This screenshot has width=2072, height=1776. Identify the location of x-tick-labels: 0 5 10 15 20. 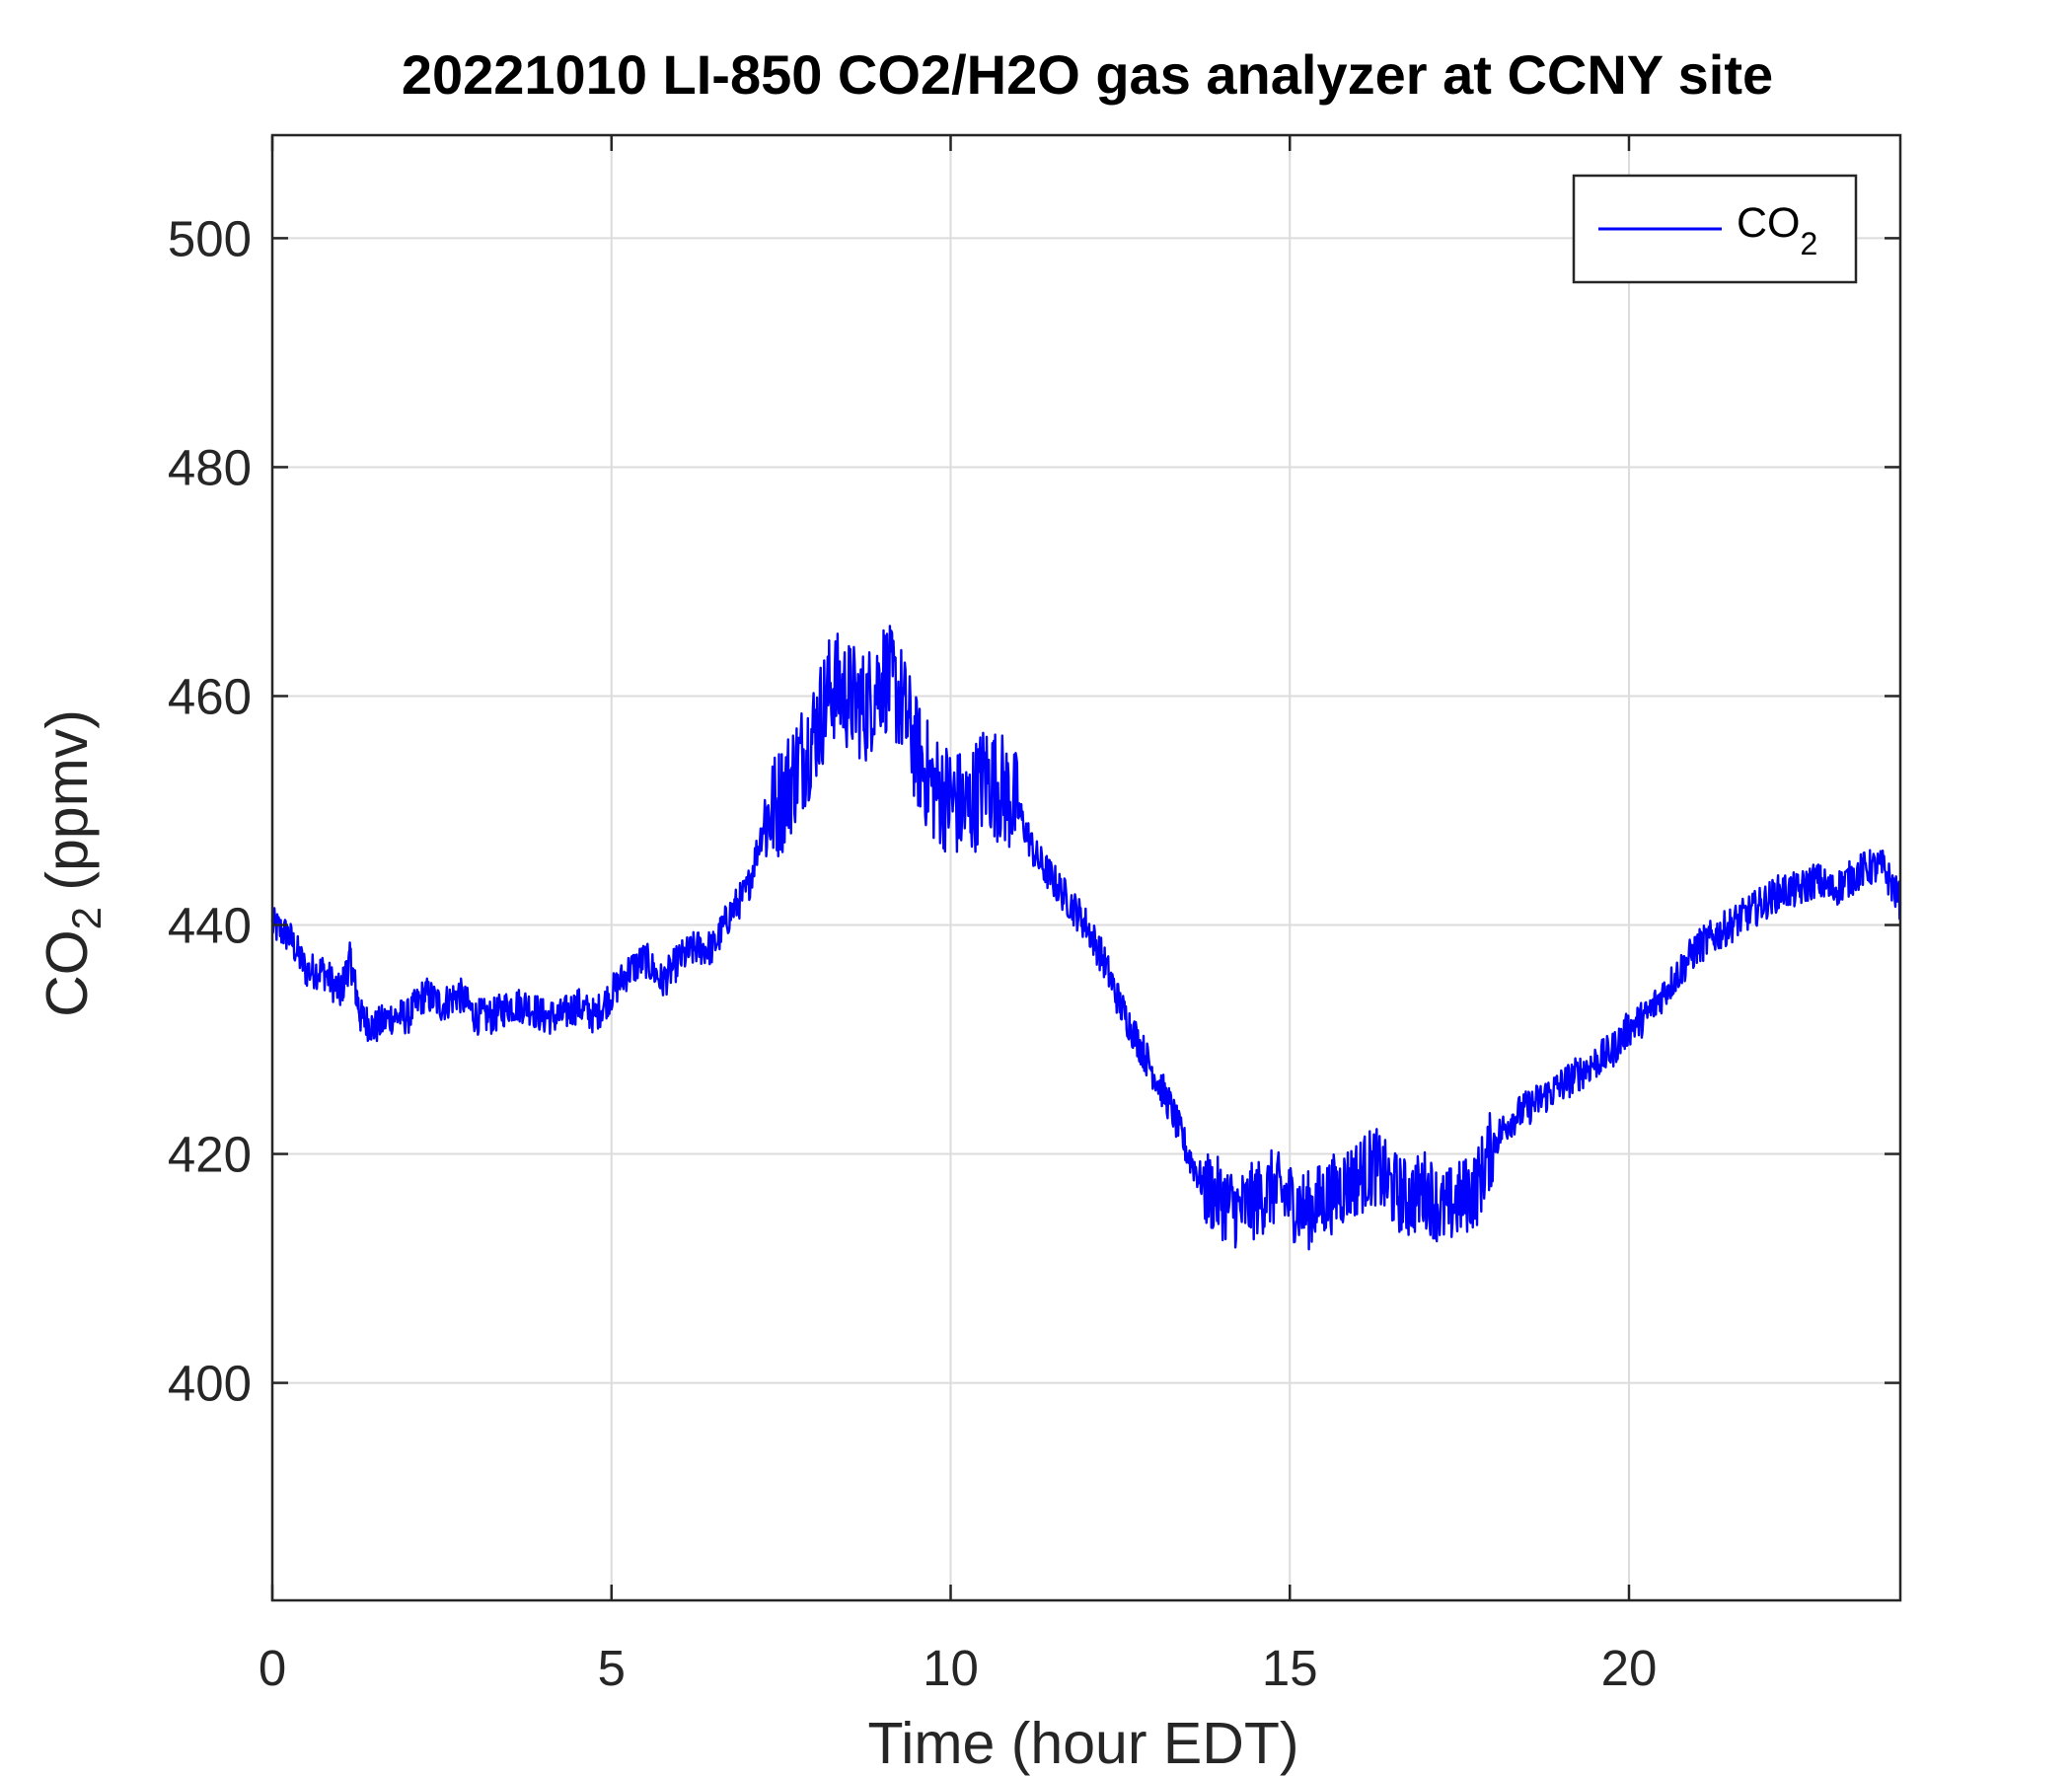
(959, 1668).